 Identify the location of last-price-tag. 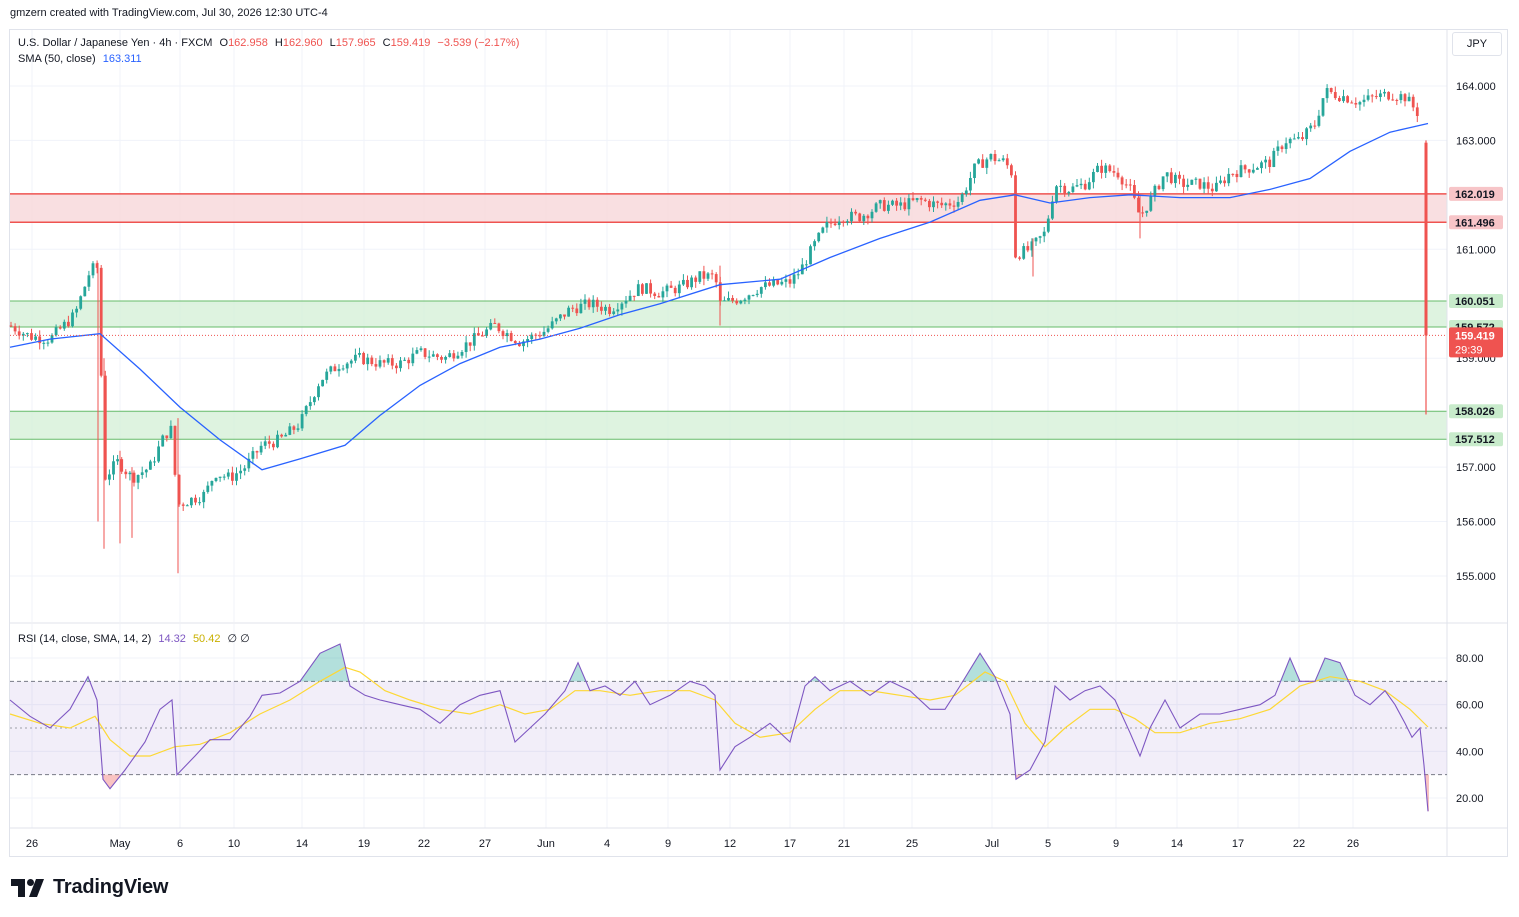
(1476, 342).